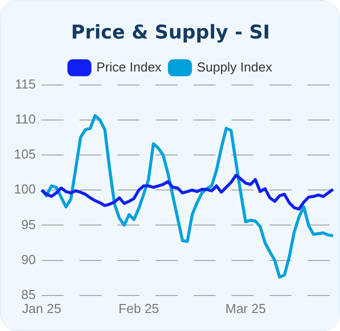 The width and height of the screenshot is (340, 331). Describe the element at coordinates (28, 259) in the screenshot. I see `y-tick-label: 90` at that location.